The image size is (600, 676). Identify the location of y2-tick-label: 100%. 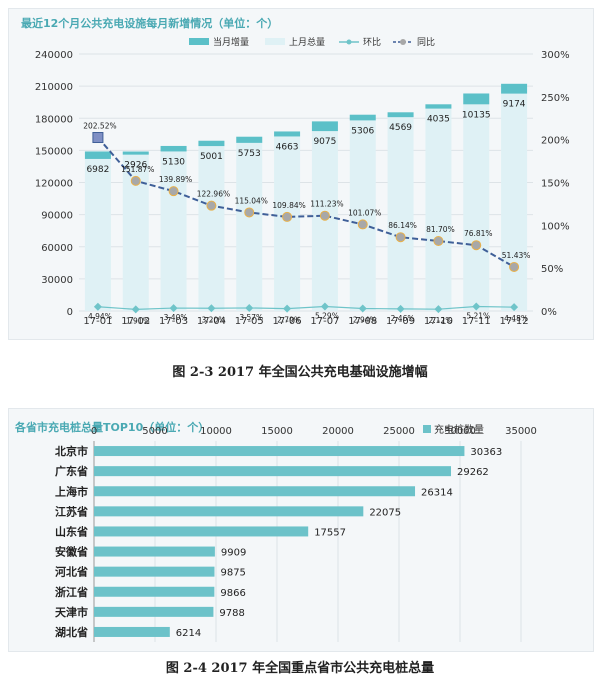
(555, 226).